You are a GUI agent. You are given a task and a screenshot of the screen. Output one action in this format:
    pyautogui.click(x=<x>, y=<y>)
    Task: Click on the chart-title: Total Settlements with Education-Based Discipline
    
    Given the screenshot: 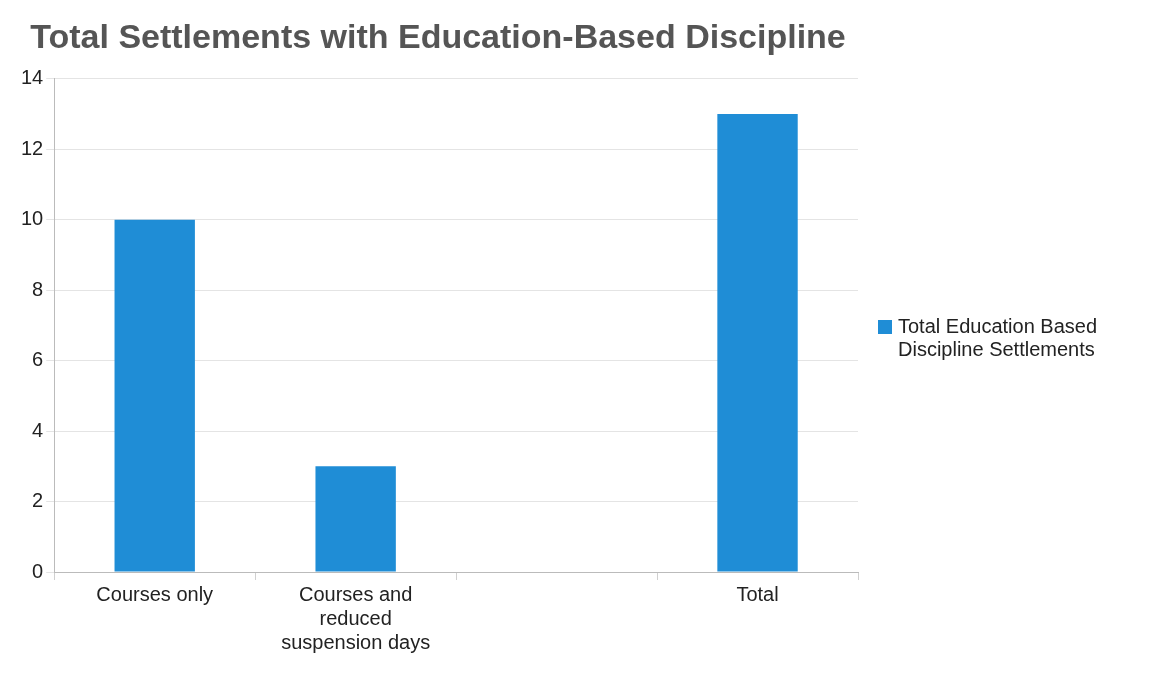 What is the action you would take?
    pyautogui.click(x=438, y=35)
    